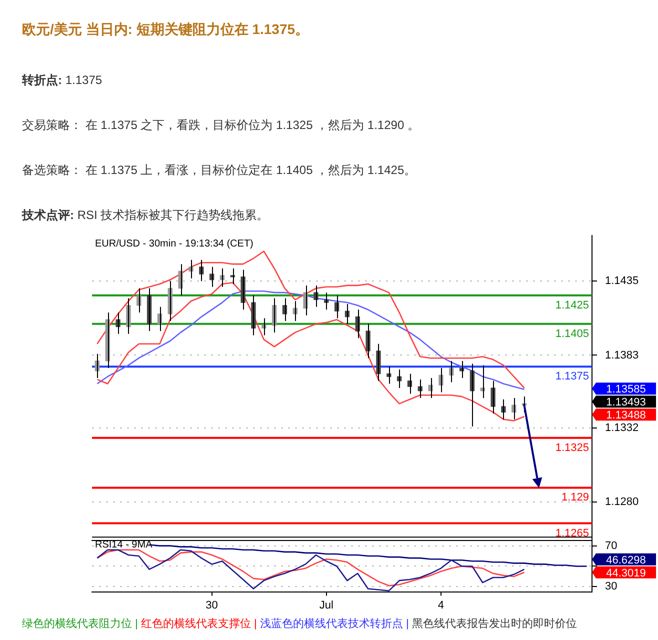  Describe the element at coordinates (80, 624) in the screenshot. I see `text: 绿色的横线代表阻力位 |` at that location.